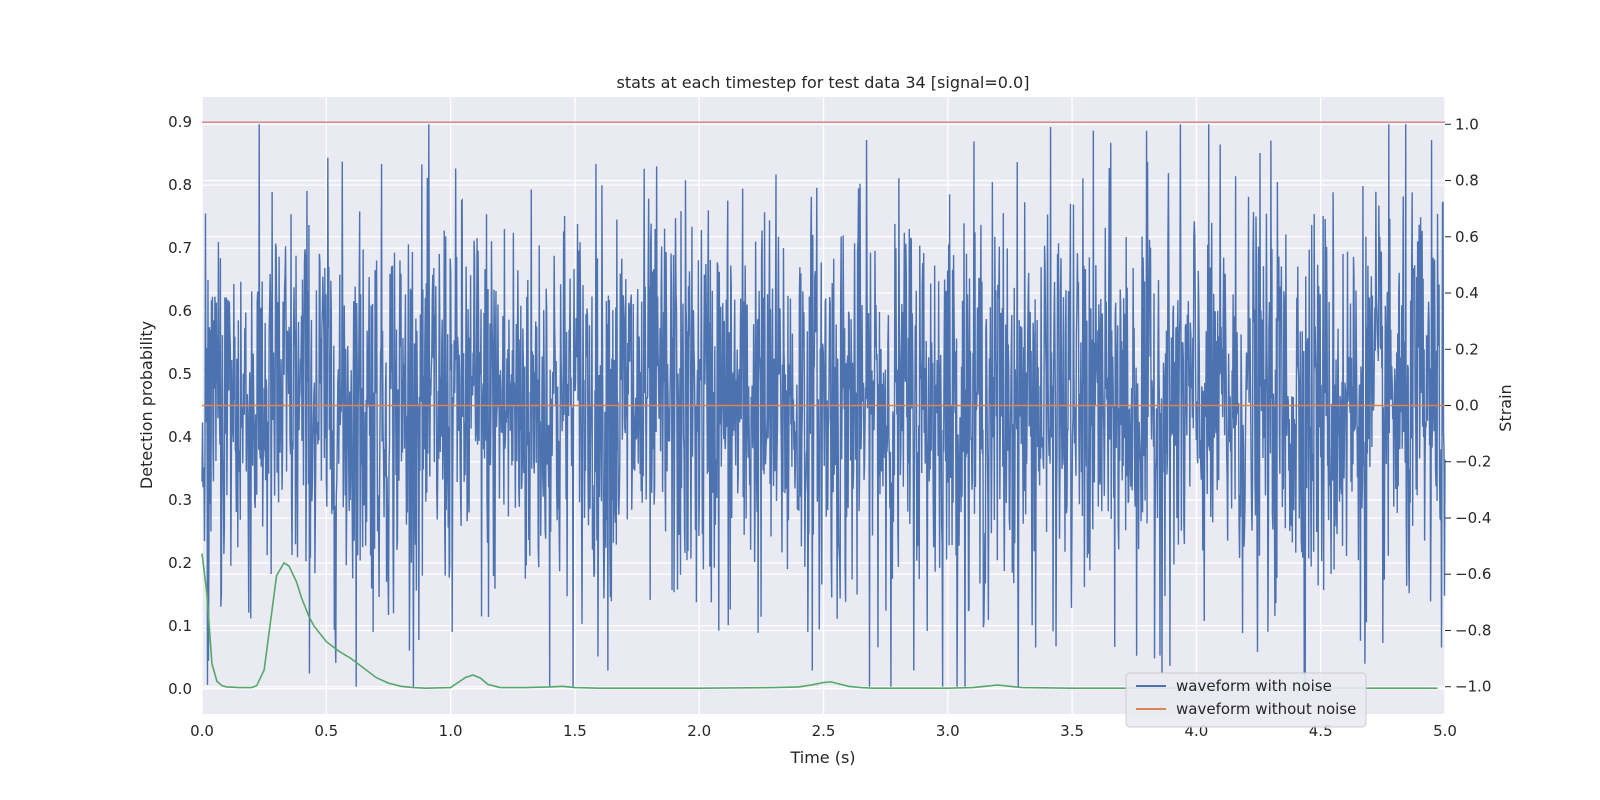 The height and width of the screenshot is (800, 1600). Describe the element at coordinates (948, 731) in the screenshot. I see `x-tick-label: 3.0` at that location.